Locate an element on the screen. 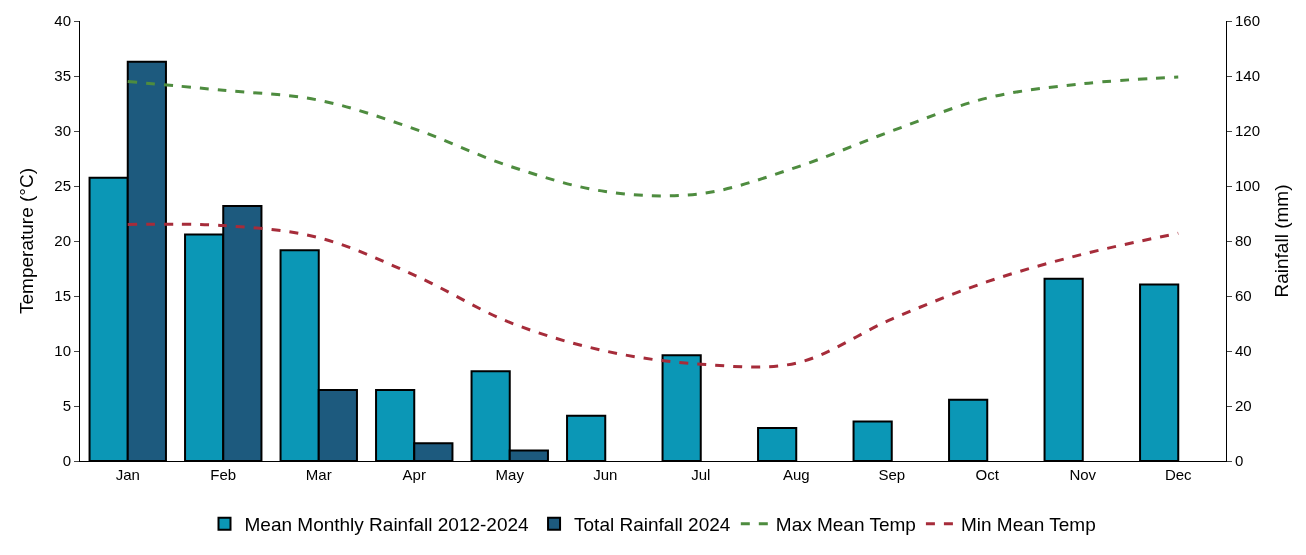 This screenshot has width=1306, height=555. x-tick-label: Jun is located at coordinates (605, 474).